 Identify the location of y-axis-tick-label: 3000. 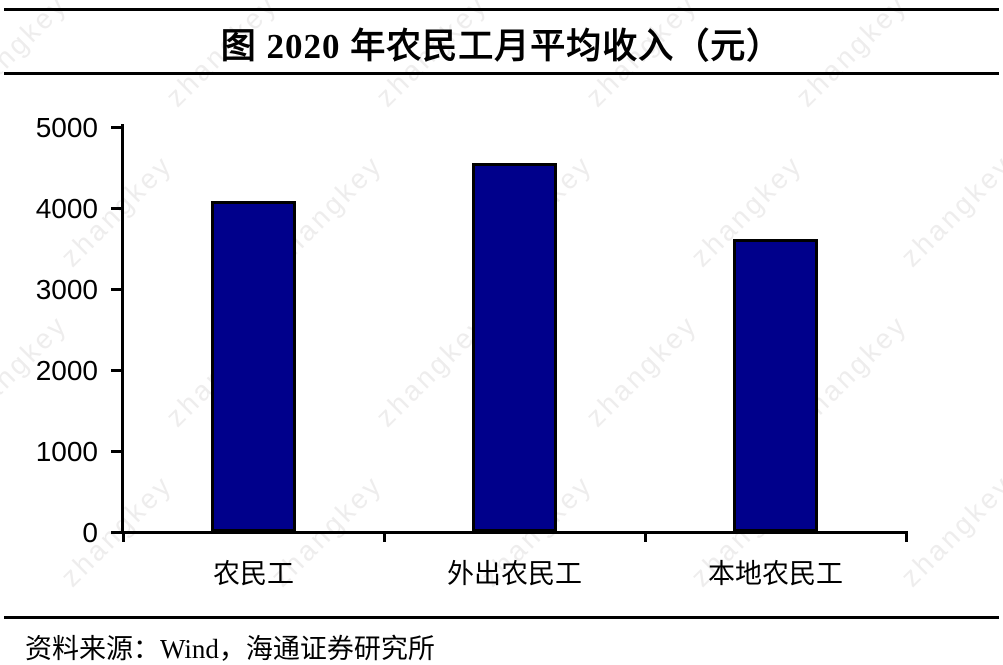
(66, 289).